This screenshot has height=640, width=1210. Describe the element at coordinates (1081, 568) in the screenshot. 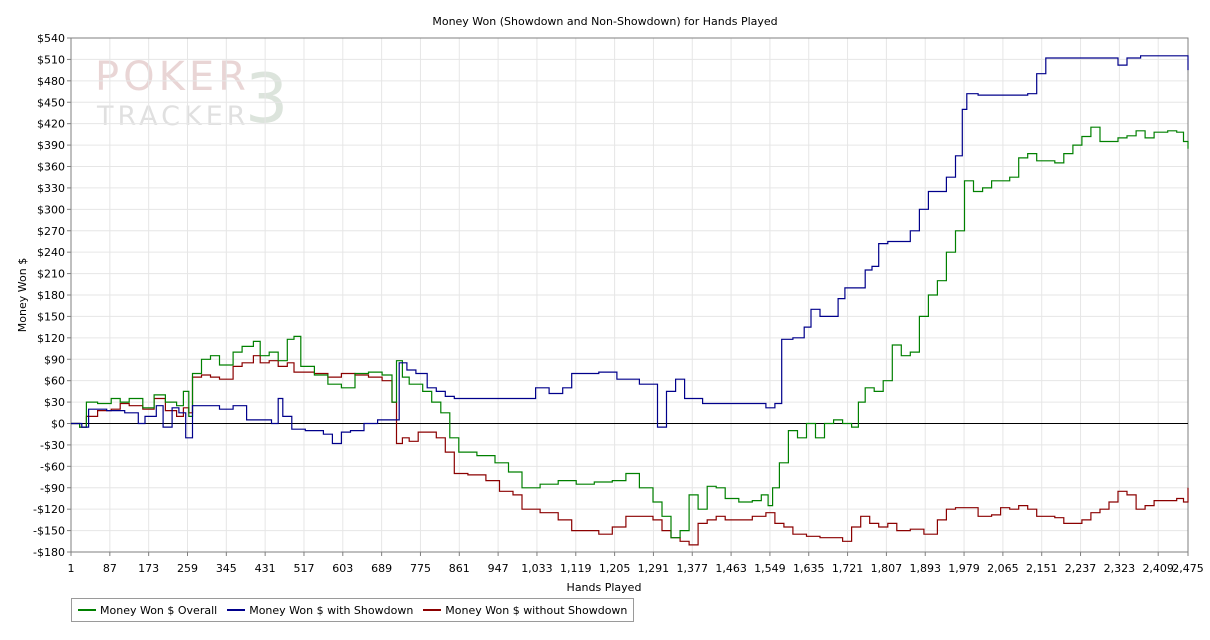

I see `x-tick-label: 2,237` at that location.